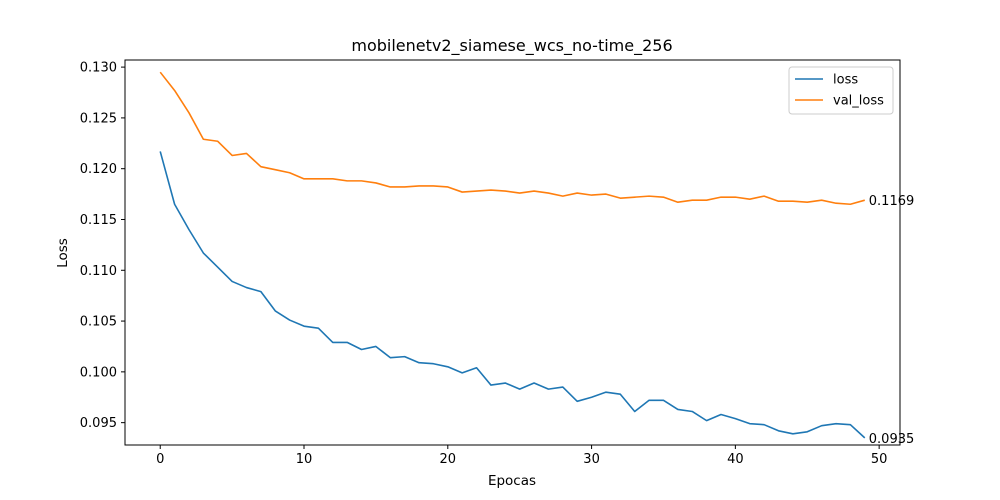 This screenshot has width=1000, height=500. I want to click on y-tick-label: 0.110, so click(98, 271).